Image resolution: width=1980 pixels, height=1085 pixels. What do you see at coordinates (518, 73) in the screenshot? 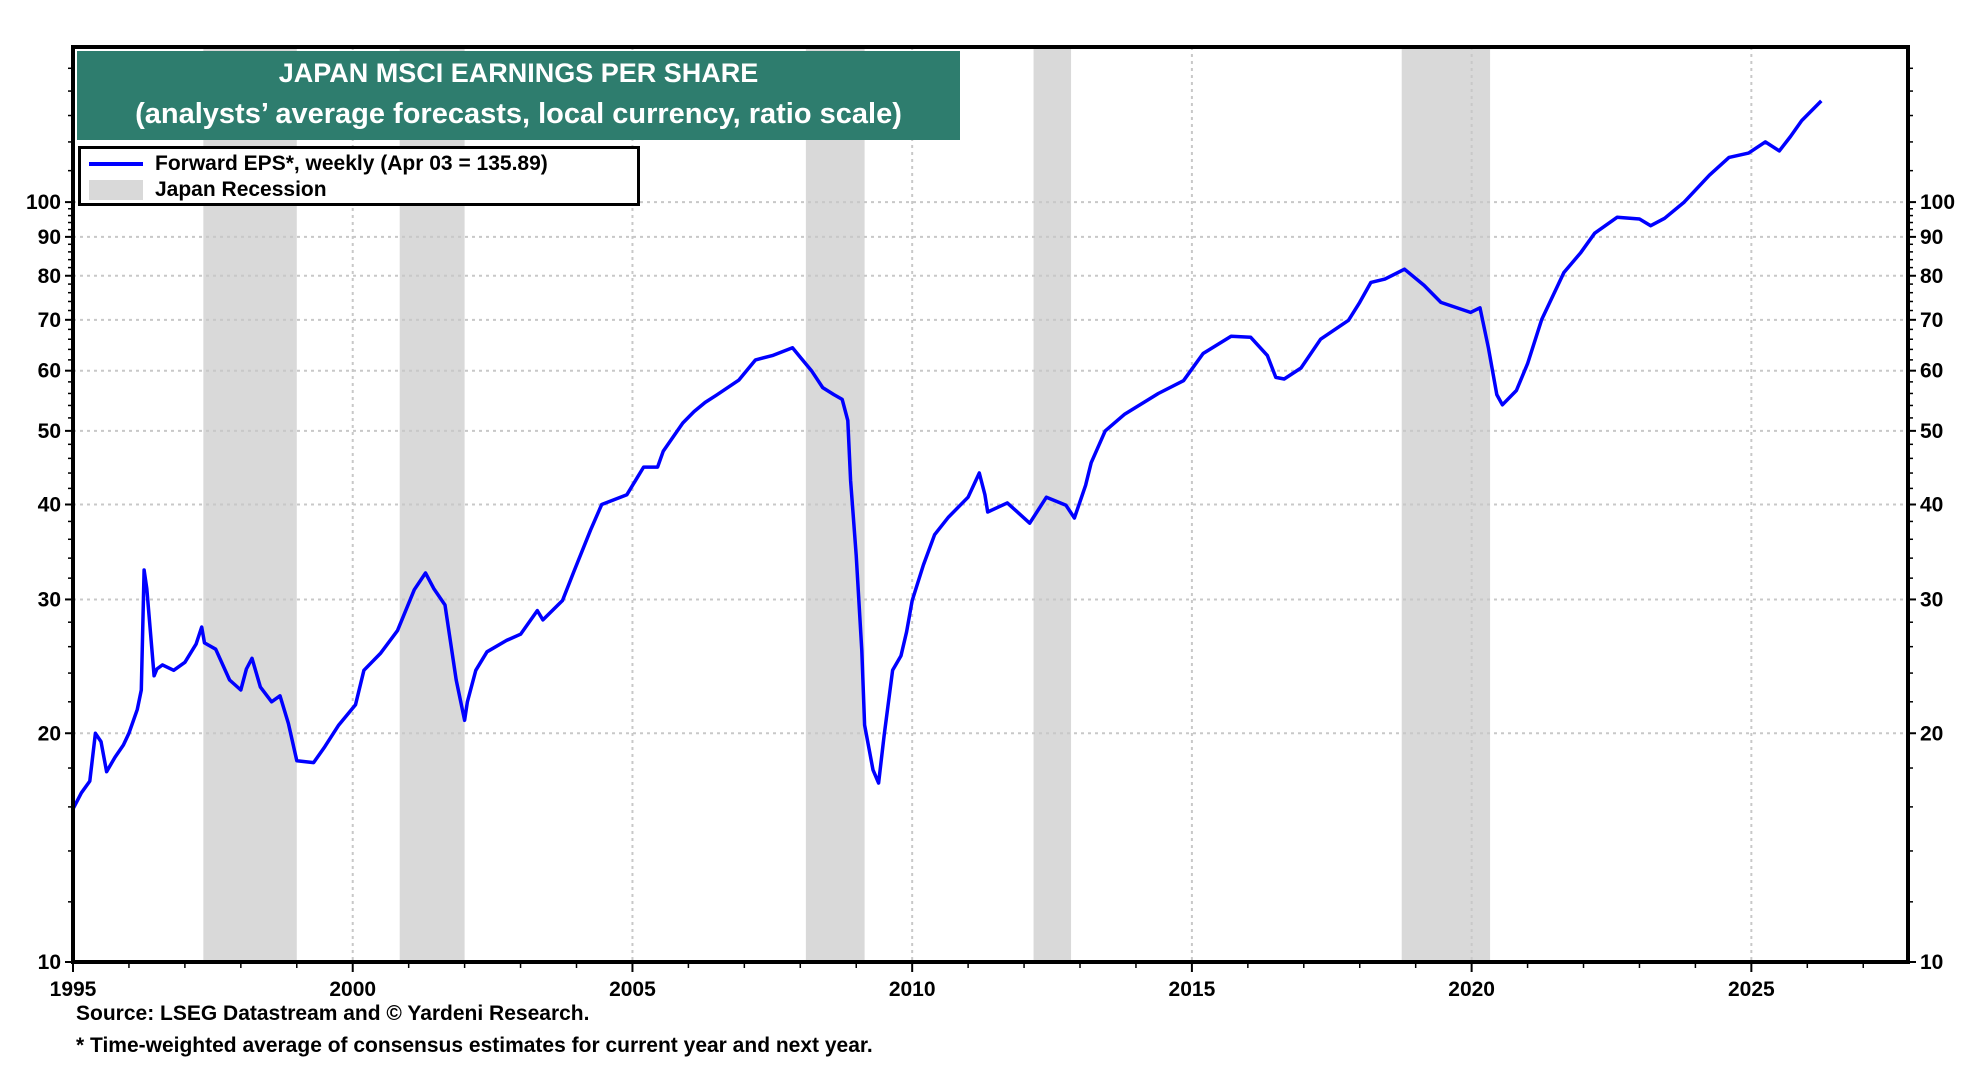
I see `chart-title: JAPAN MSCI EARNINGS PER SHARE` at bounding box center [518, 73].